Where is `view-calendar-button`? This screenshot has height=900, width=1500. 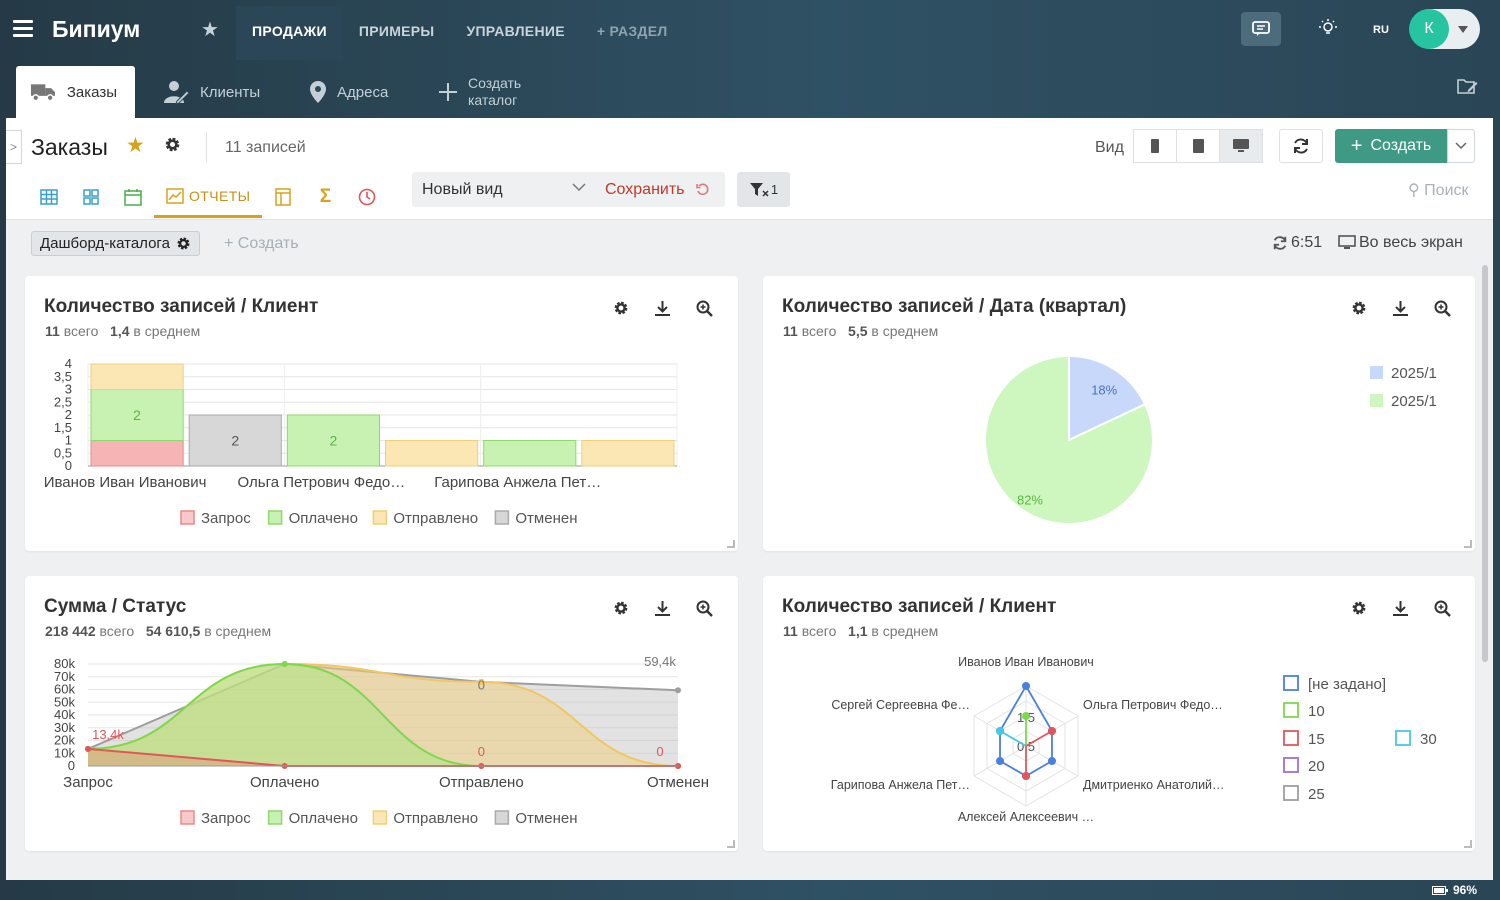
view-calendar-button is located at coordinates (133, 197).